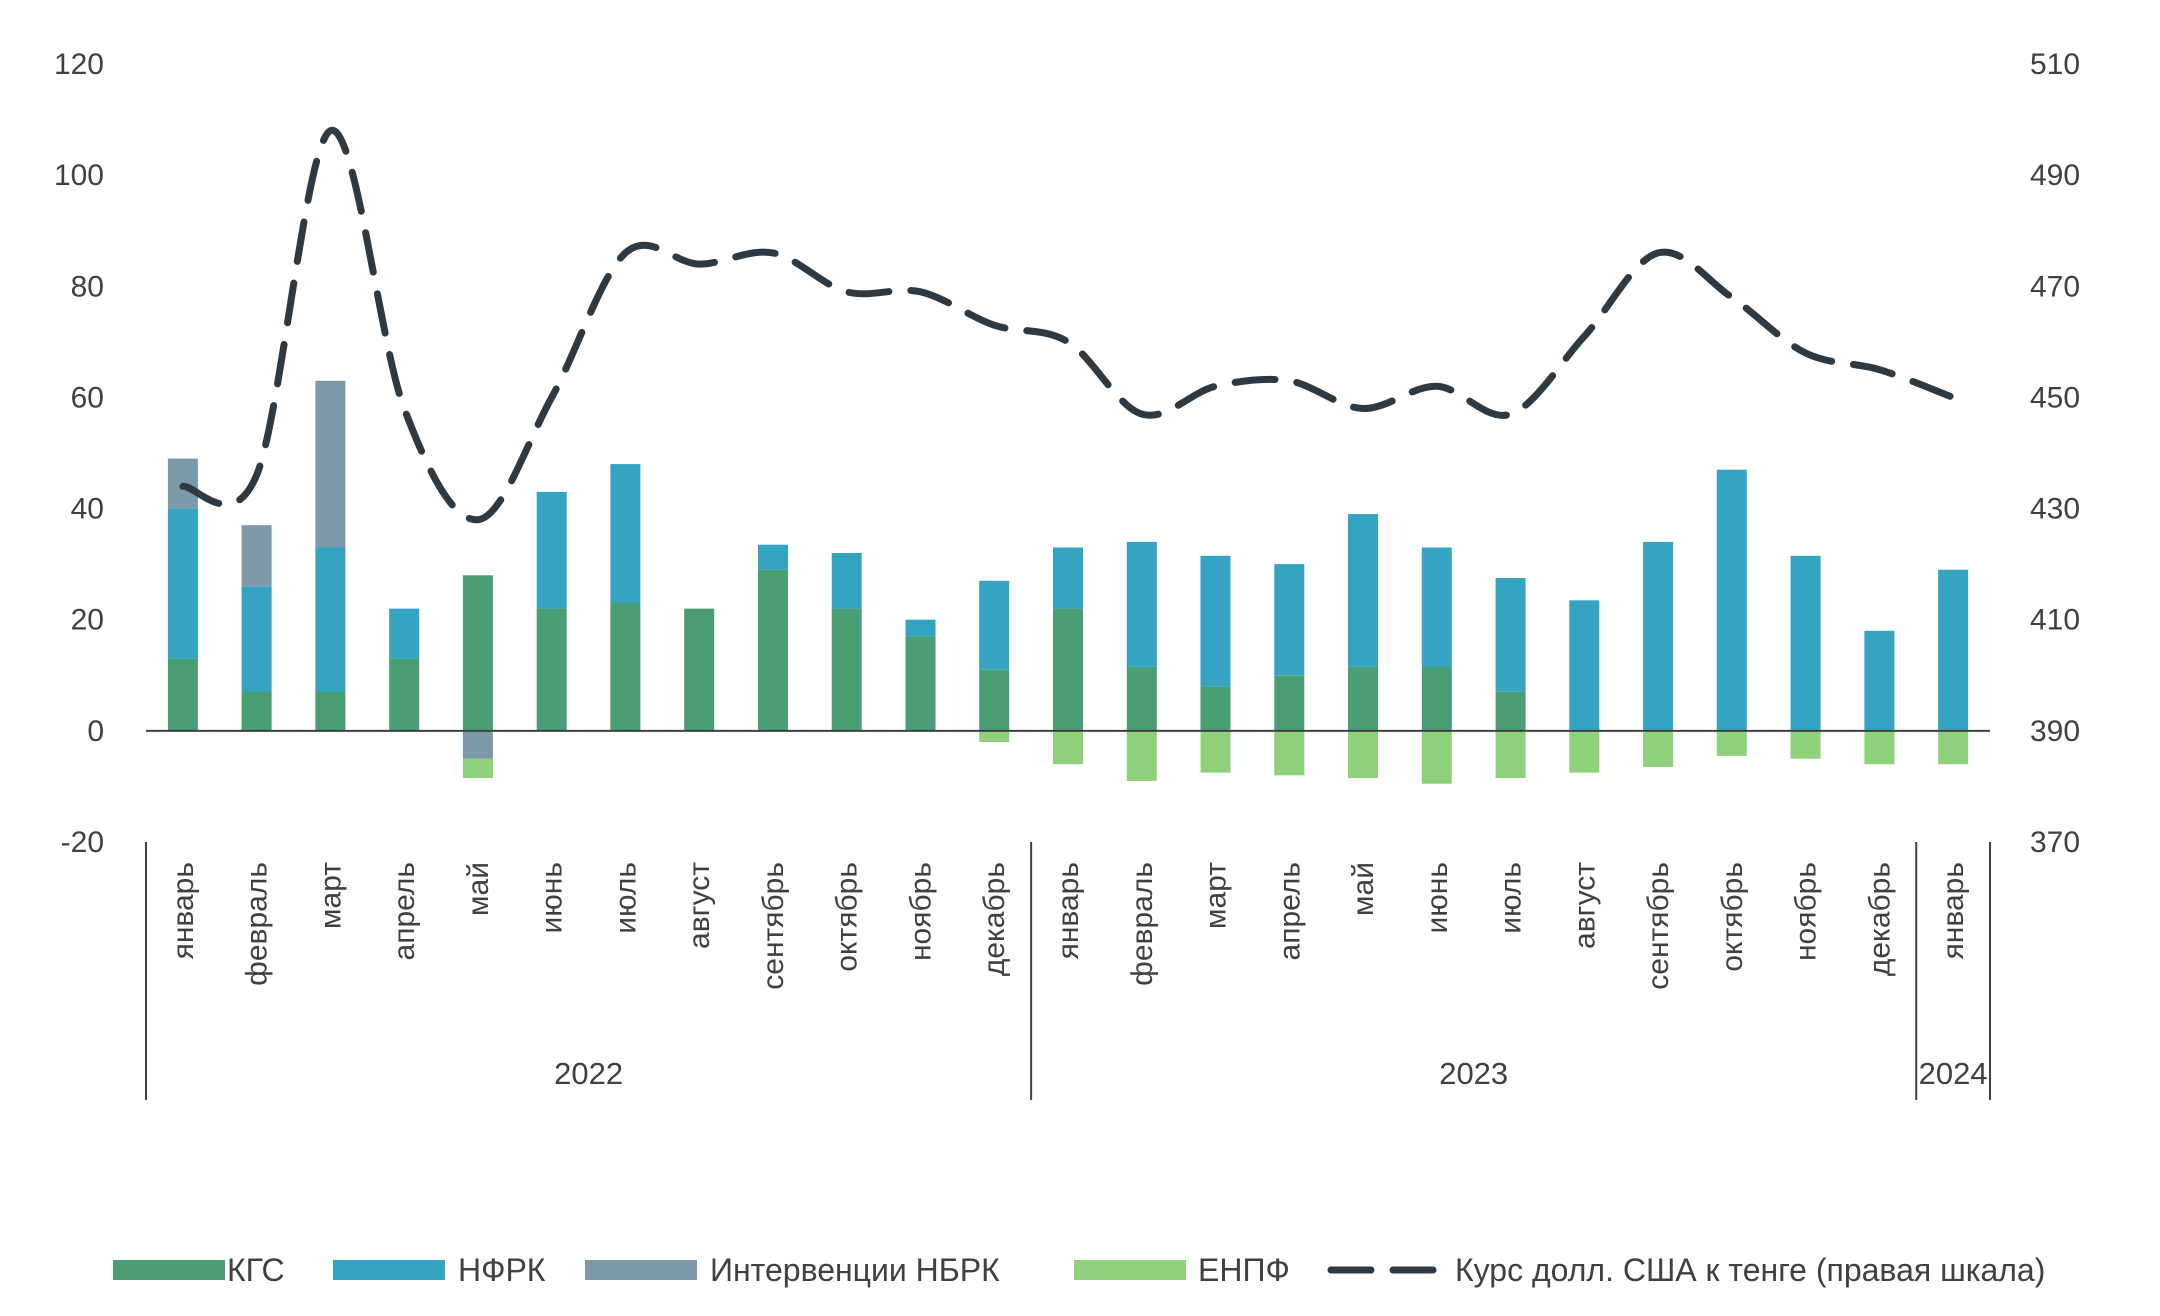 This screenshot has height=1316, width=2160. Describe the element at coordinates (2055, 620) in the screenshot. I see `y-right-tick-label: 410` at that location.